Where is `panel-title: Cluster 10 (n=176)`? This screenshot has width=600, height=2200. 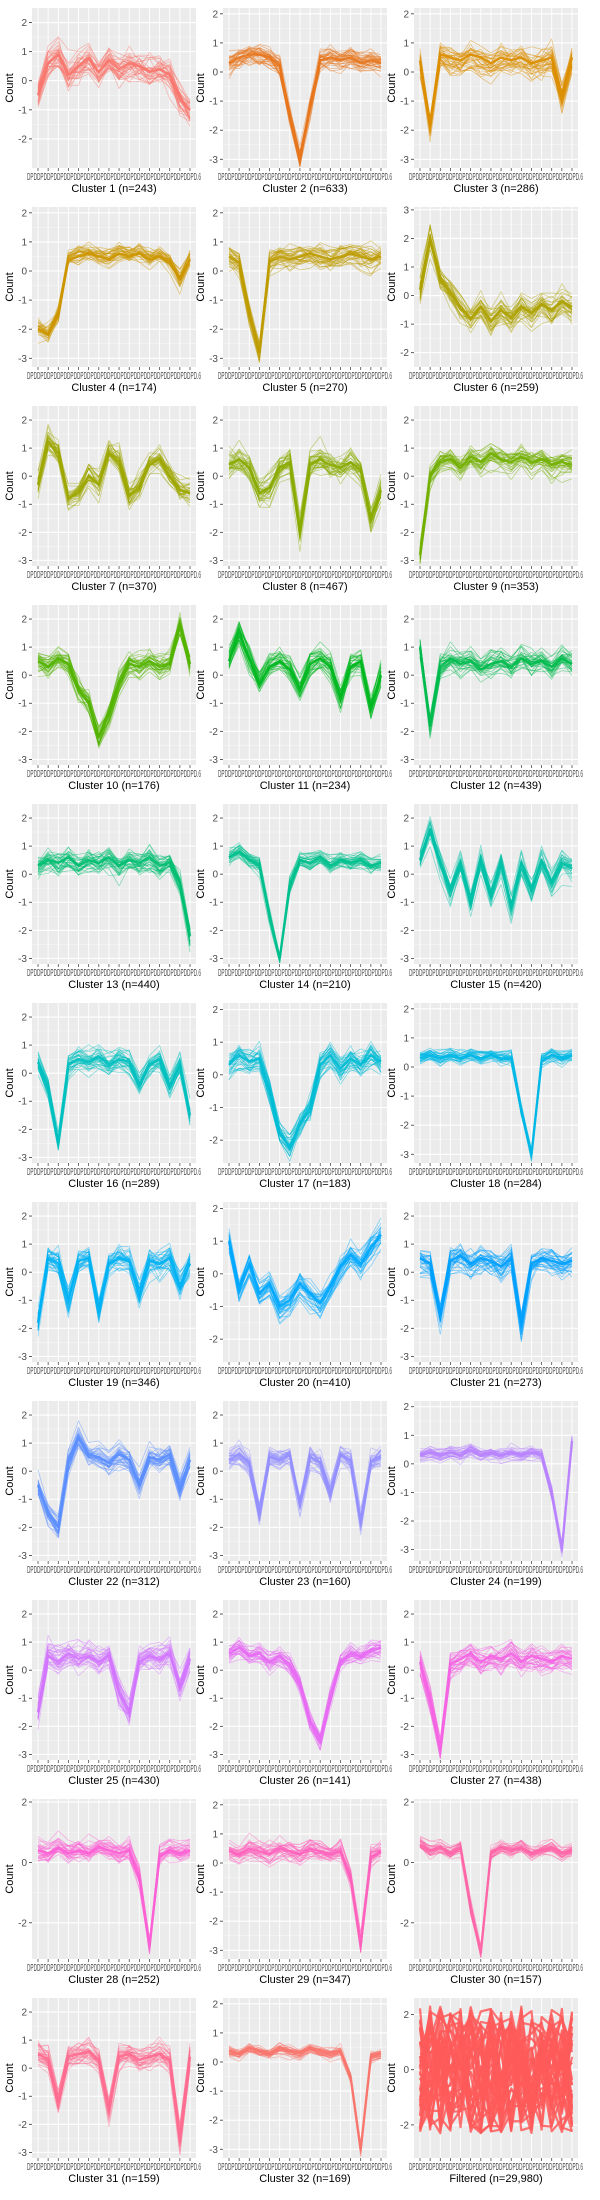 panel-title: Cluster 10 (n=176) is located at coordinates (113, 786).